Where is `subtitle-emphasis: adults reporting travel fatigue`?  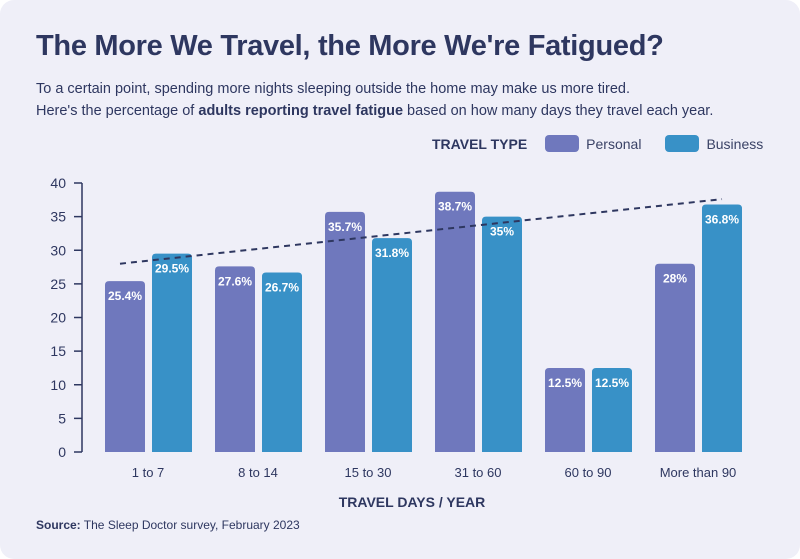
subtitle-emphasis: adults reporting travel fatigue is located at coordinates (301, 111).